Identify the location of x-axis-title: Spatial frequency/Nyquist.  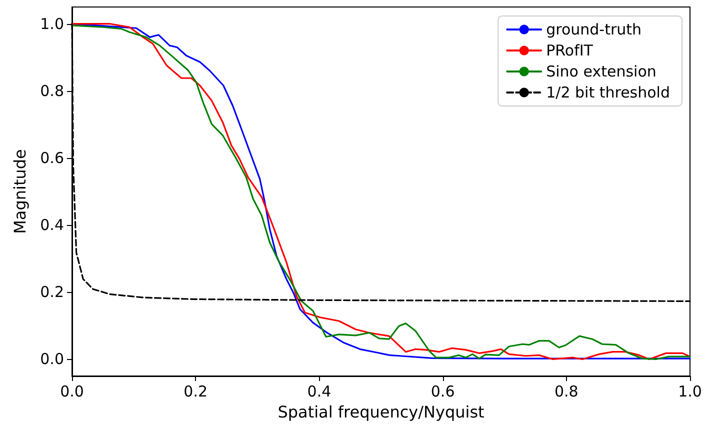
(381, 412).